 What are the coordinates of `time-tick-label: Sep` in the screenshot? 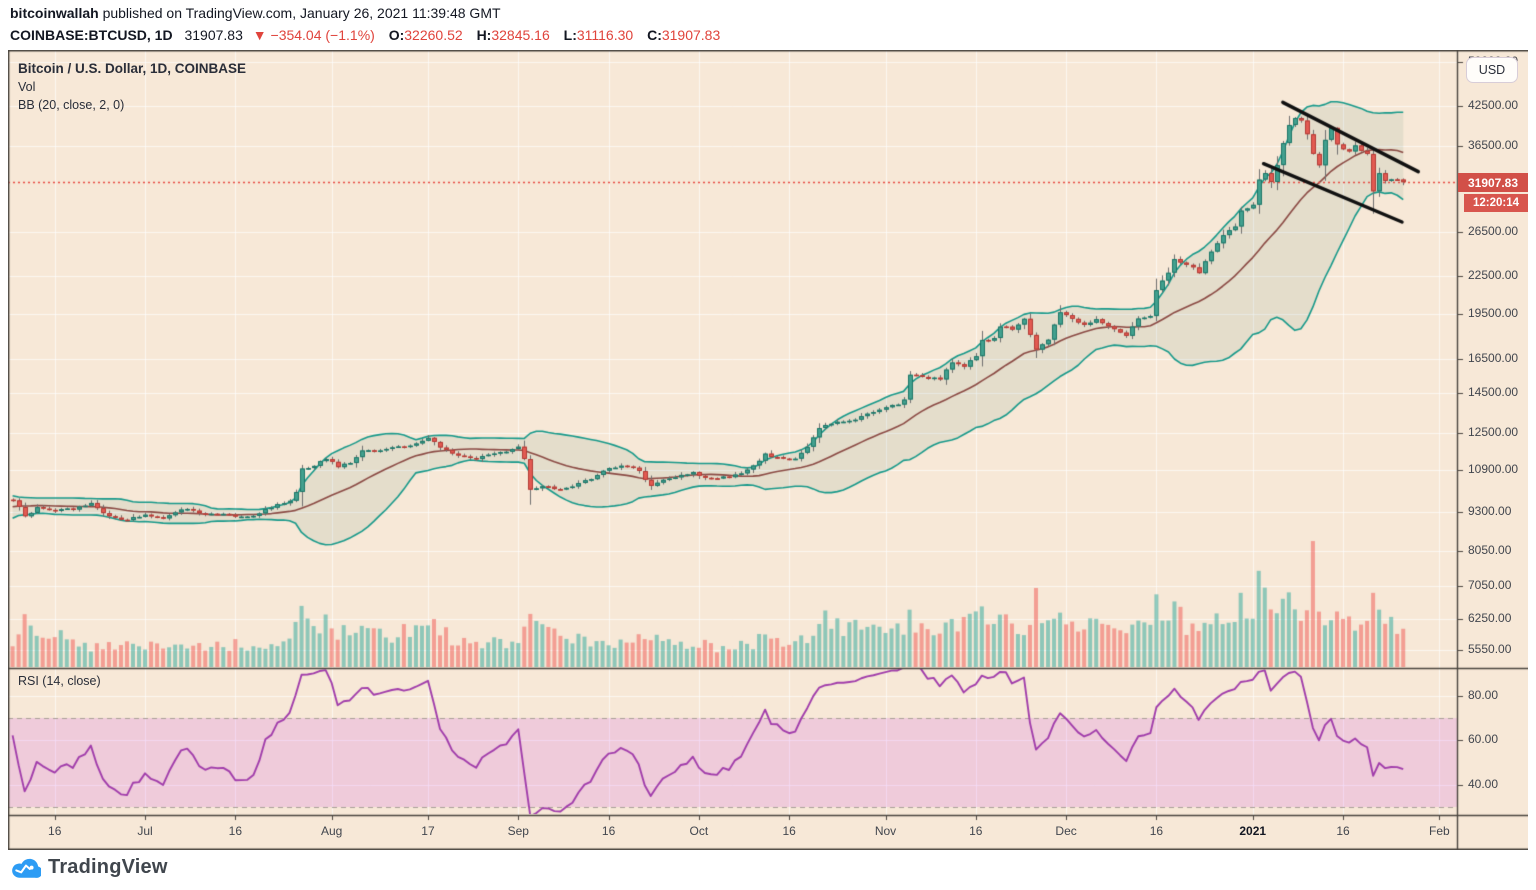 It's located at (518, 831).